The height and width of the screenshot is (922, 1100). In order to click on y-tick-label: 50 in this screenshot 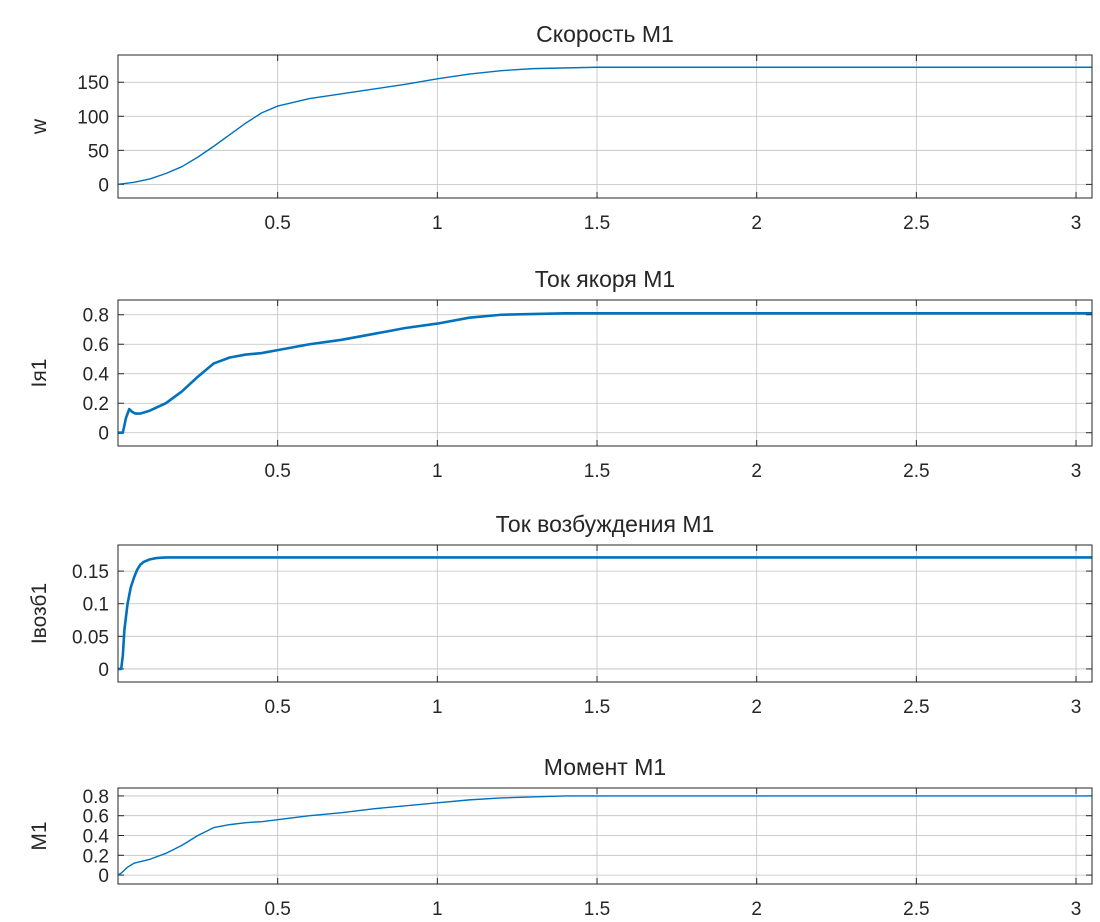, I will do `click(98, 151)`.